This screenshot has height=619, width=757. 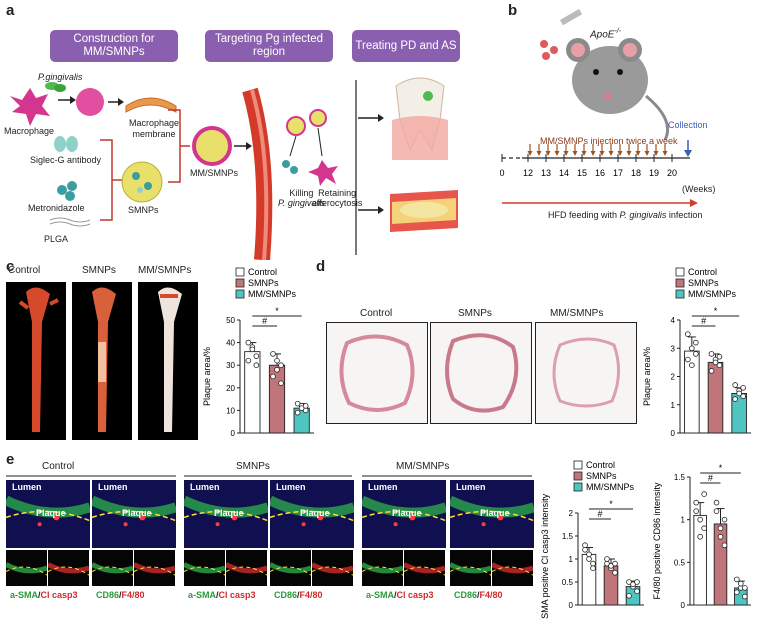 I want to click on injection-label: MM/SMNPs injection twice a week, so click(x=609, y=141).